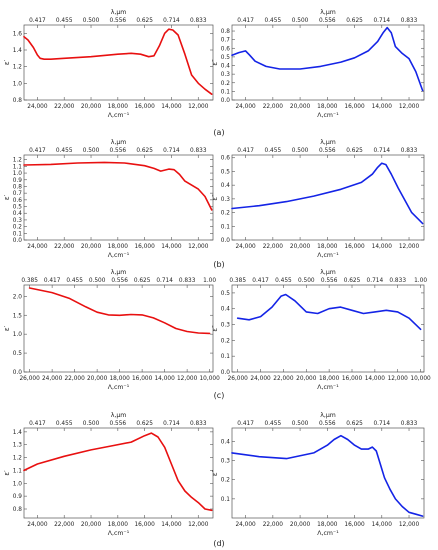 This screenshot has height=550, width=438. What do you see at coordinates (219, 395) in the screenshot?
I see `panel-label-c: (c)` at bounding box center [219, 395].